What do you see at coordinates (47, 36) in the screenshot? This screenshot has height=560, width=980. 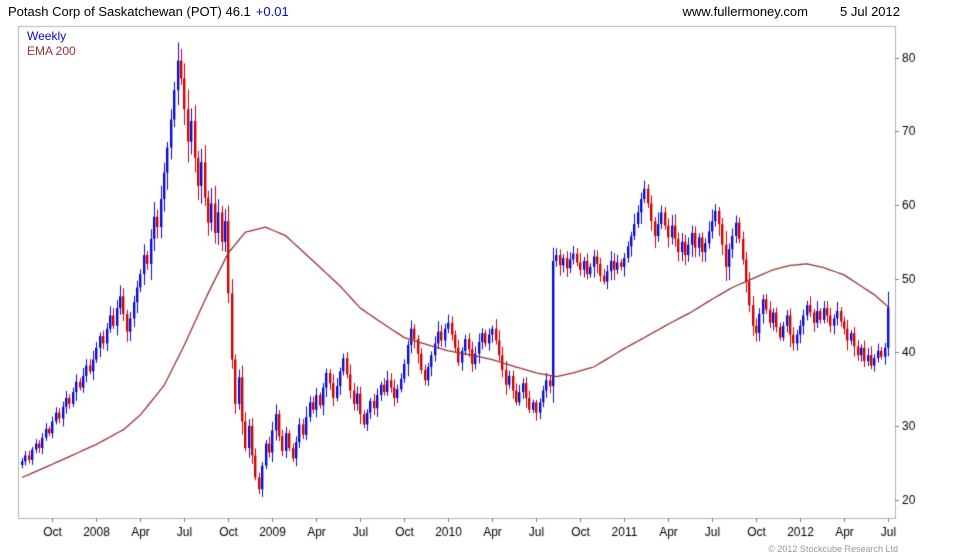 I see `legend-weekly: Weekly` at bounding box center [47, 36].